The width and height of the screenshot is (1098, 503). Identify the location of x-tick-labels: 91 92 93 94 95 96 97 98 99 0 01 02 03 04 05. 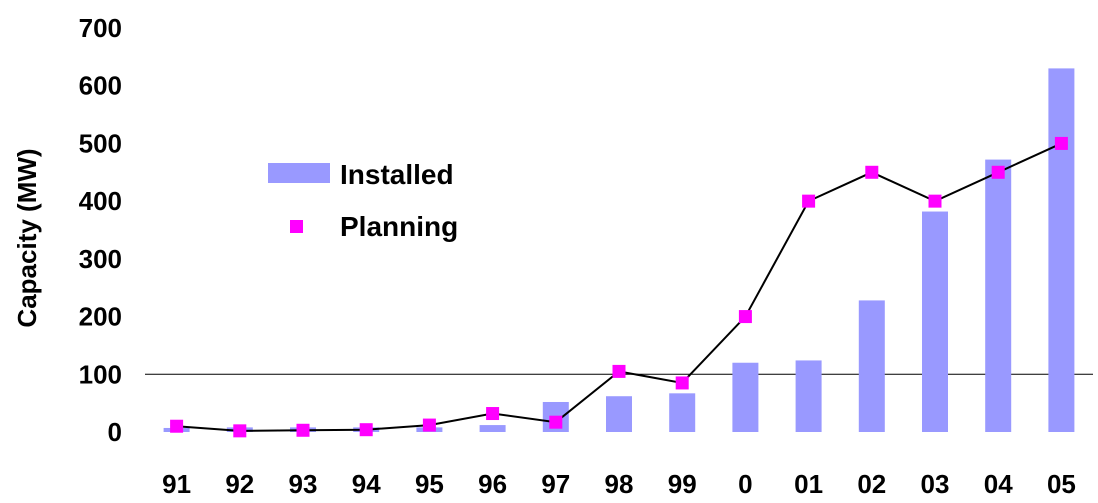
(619, 484).